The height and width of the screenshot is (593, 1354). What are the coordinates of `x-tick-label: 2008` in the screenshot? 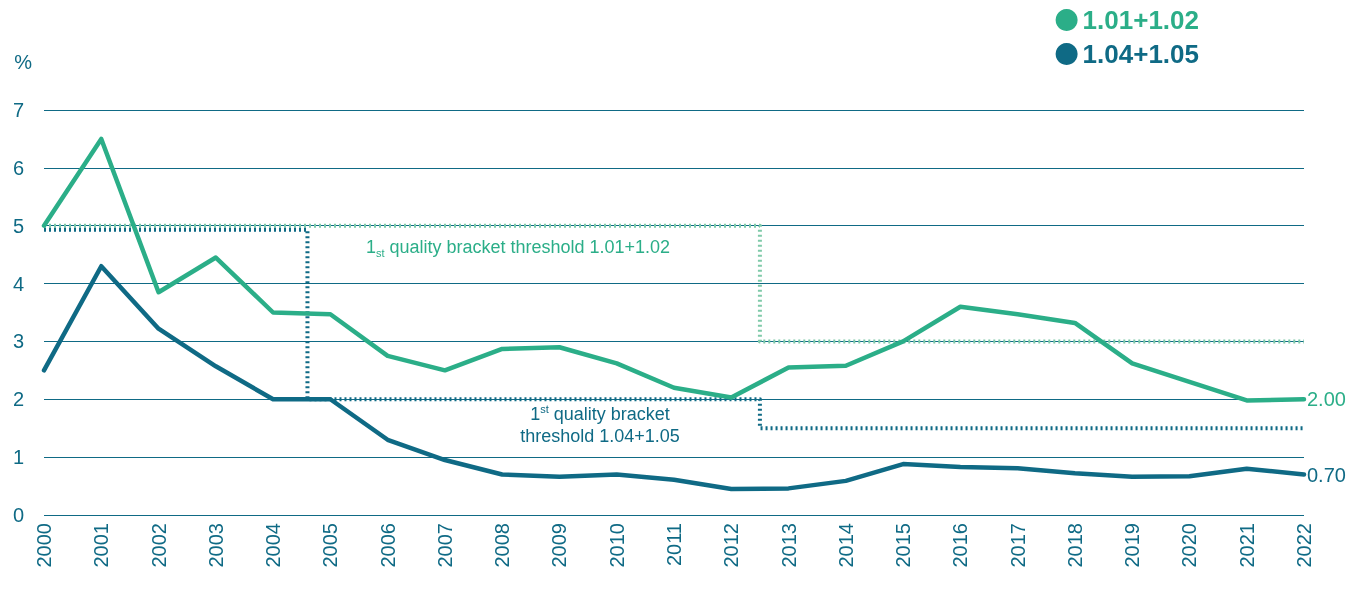 It's located at (502, 545).